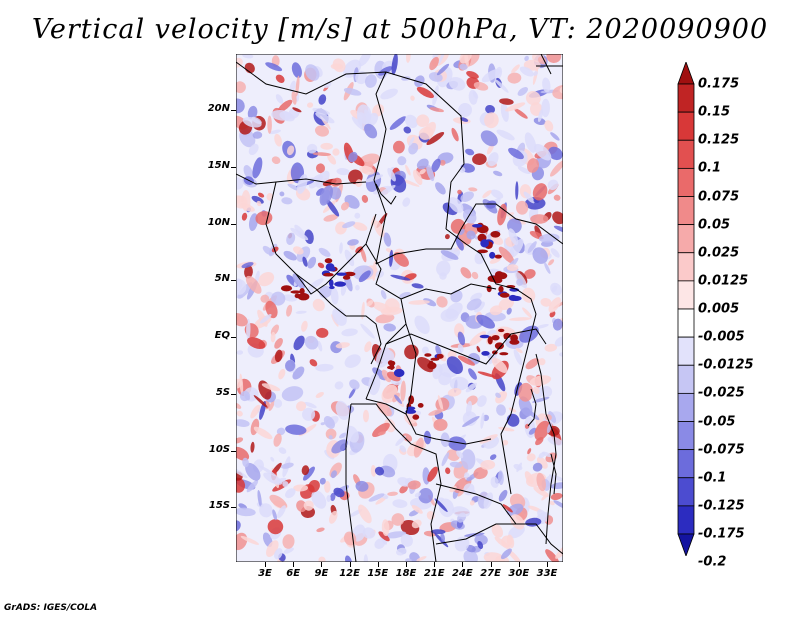 This screenshot has height=618, width=800. Describe the element at coordinates (222, 335) in the screenshot. I see `lat-tick-label: EQ` at that location.